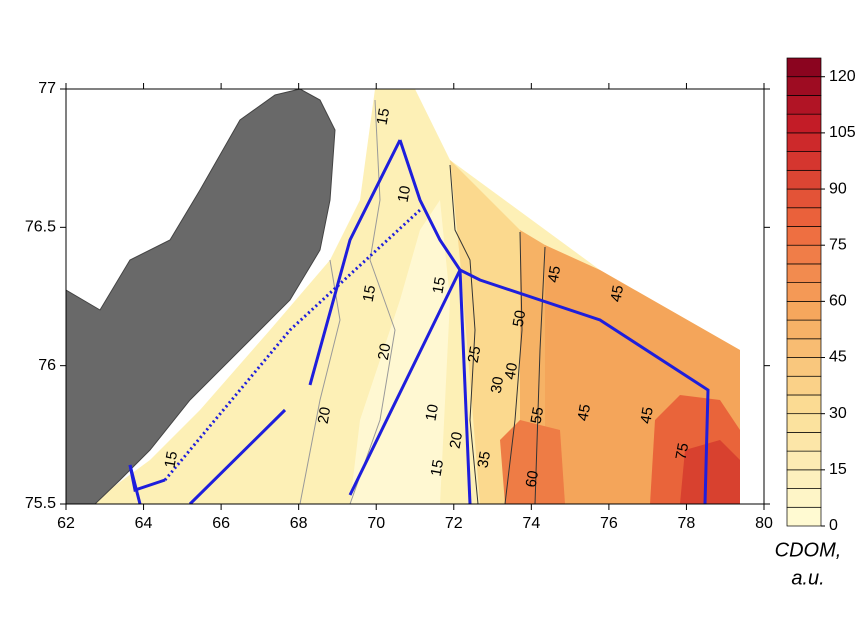 The image size is (861, 631). Describe the element at coordinates (838, 301) in the screenshot. I see `colorbar-tick-label: 60` at that location.